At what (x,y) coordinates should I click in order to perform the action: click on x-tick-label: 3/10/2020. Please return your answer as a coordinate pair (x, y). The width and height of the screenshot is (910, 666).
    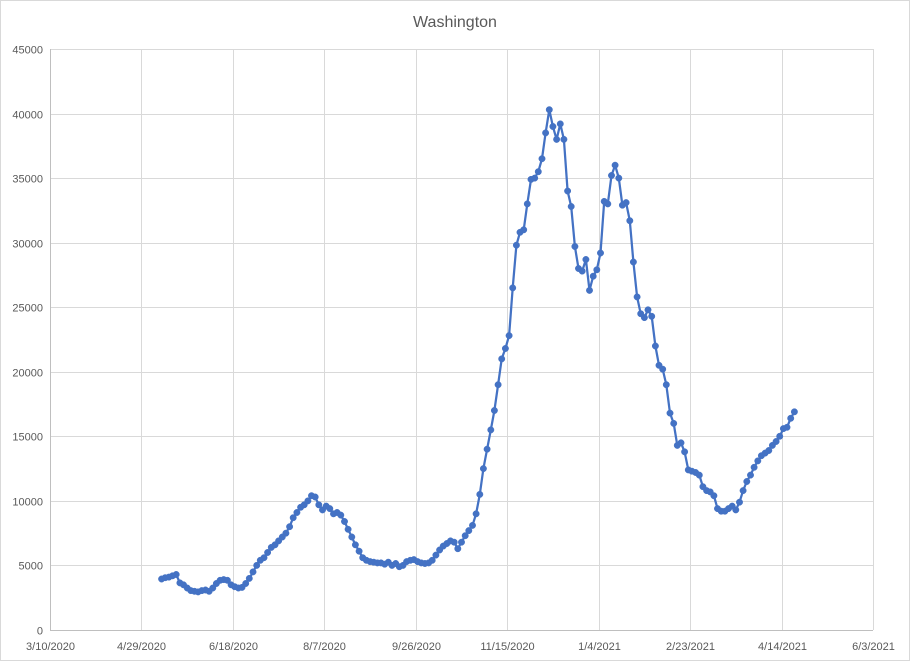
    Looking at the image, I should click on (50, 647).